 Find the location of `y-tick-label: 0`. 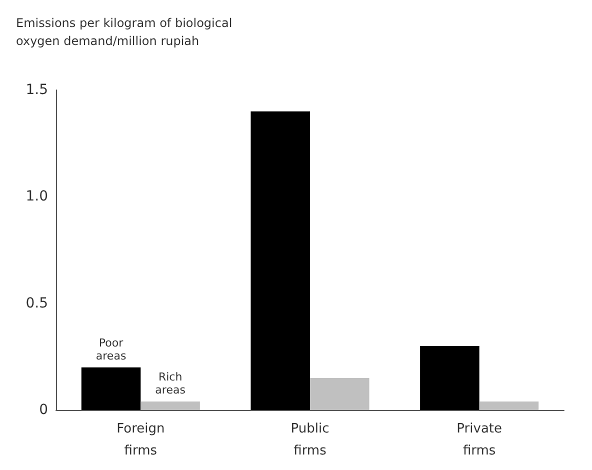

y-tick-label: 0 is located at coordinates (43, 410).